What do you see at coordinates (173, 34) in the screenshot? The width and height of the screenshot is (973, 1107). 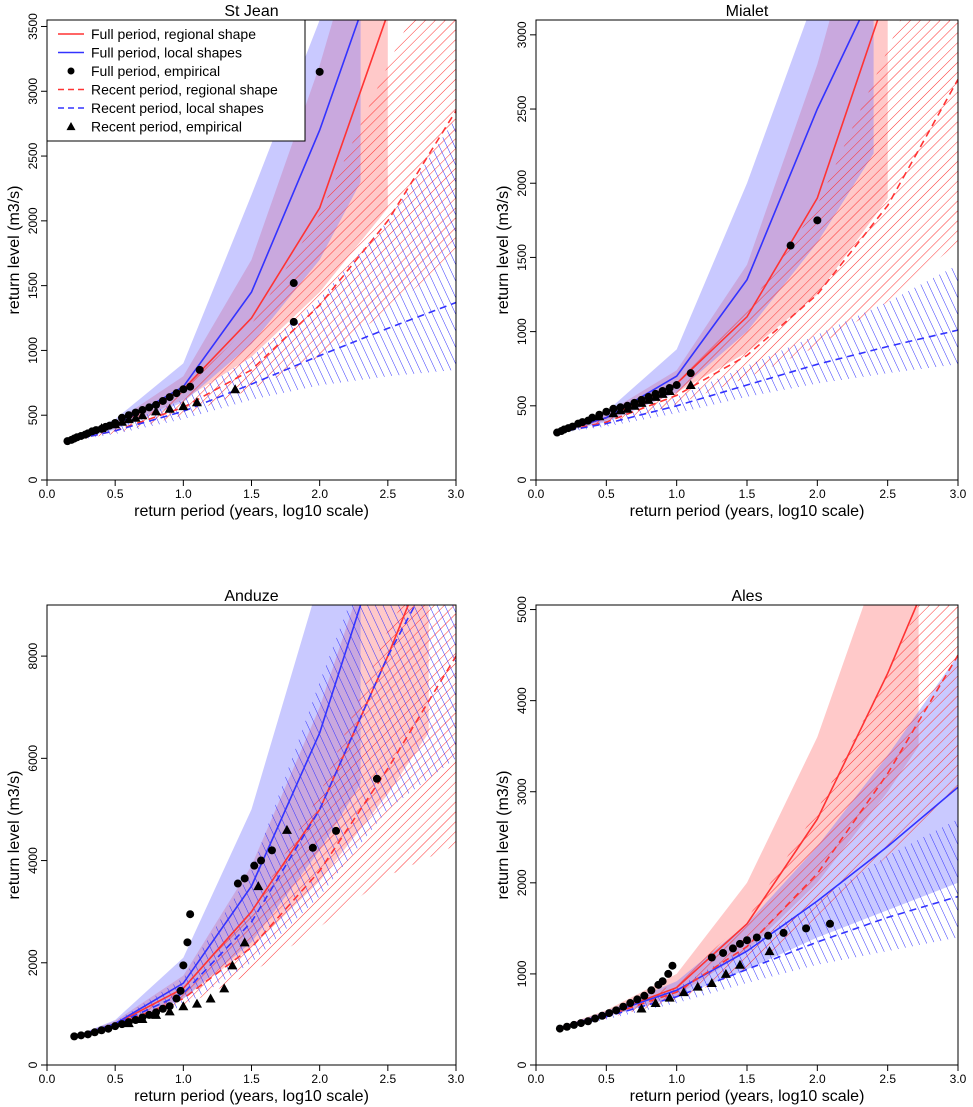 I see `legend-label: Full period, regional shape` at bounding box center [173, 34].